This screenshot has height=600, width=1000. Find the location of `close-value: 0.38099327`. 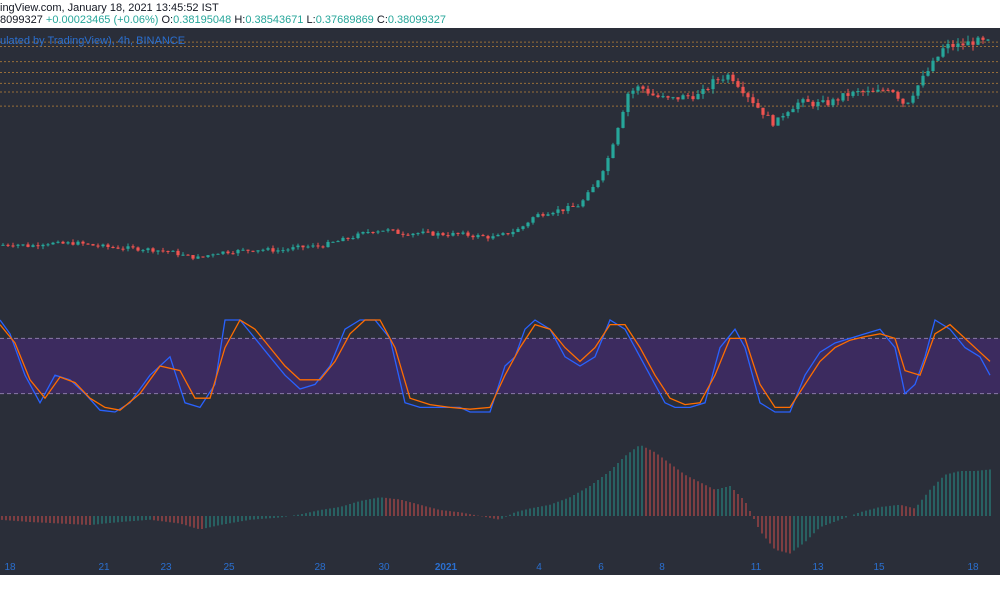

close-value: 0.38099327 is located at coordinates (416, 20).